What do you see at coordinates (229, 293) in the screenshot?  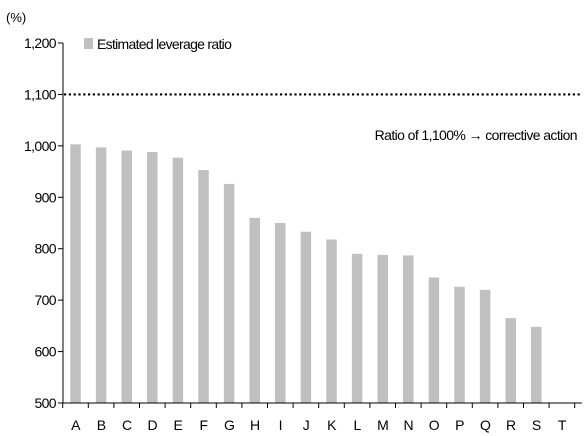 I see `bar-G` at bounding box center [229, 293].